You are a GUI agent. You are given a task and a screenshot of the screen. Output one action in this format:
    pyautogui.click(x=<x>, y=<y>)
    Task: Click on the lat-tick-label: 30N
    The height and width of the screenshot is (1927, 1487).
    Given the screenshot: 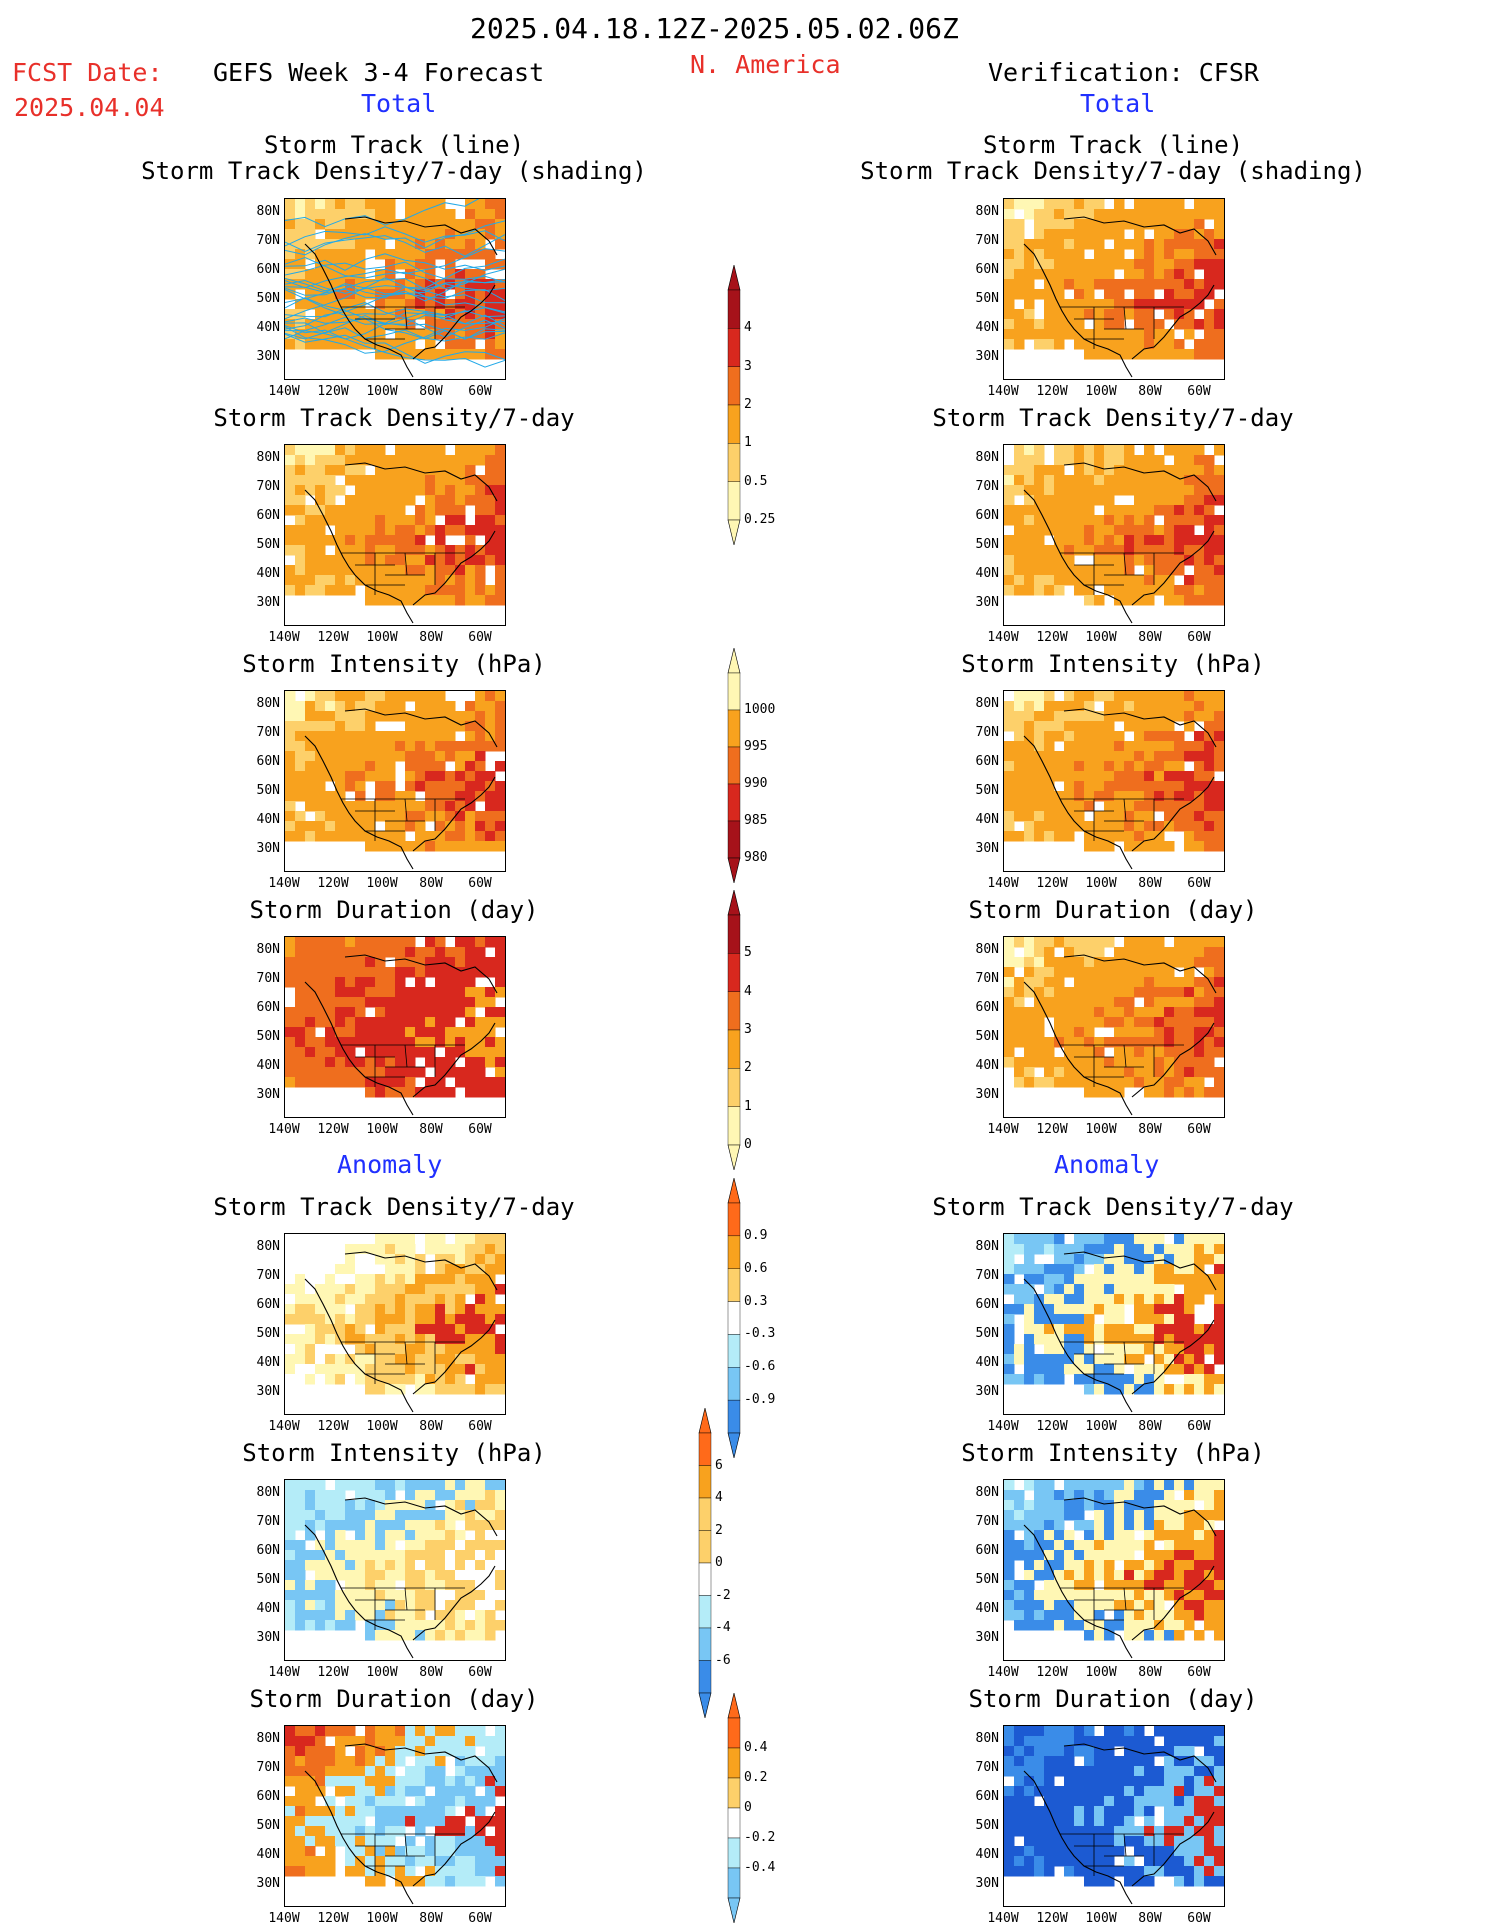 What is the action you would take?
    pyautogui.click(x=987, y=1883)
    